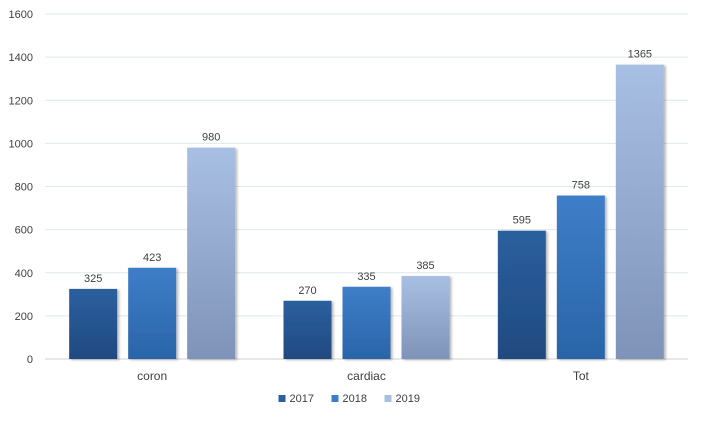 This screenshot has height=421, width=702. I want to click on x-category-label: Tot, so click(581, 376).